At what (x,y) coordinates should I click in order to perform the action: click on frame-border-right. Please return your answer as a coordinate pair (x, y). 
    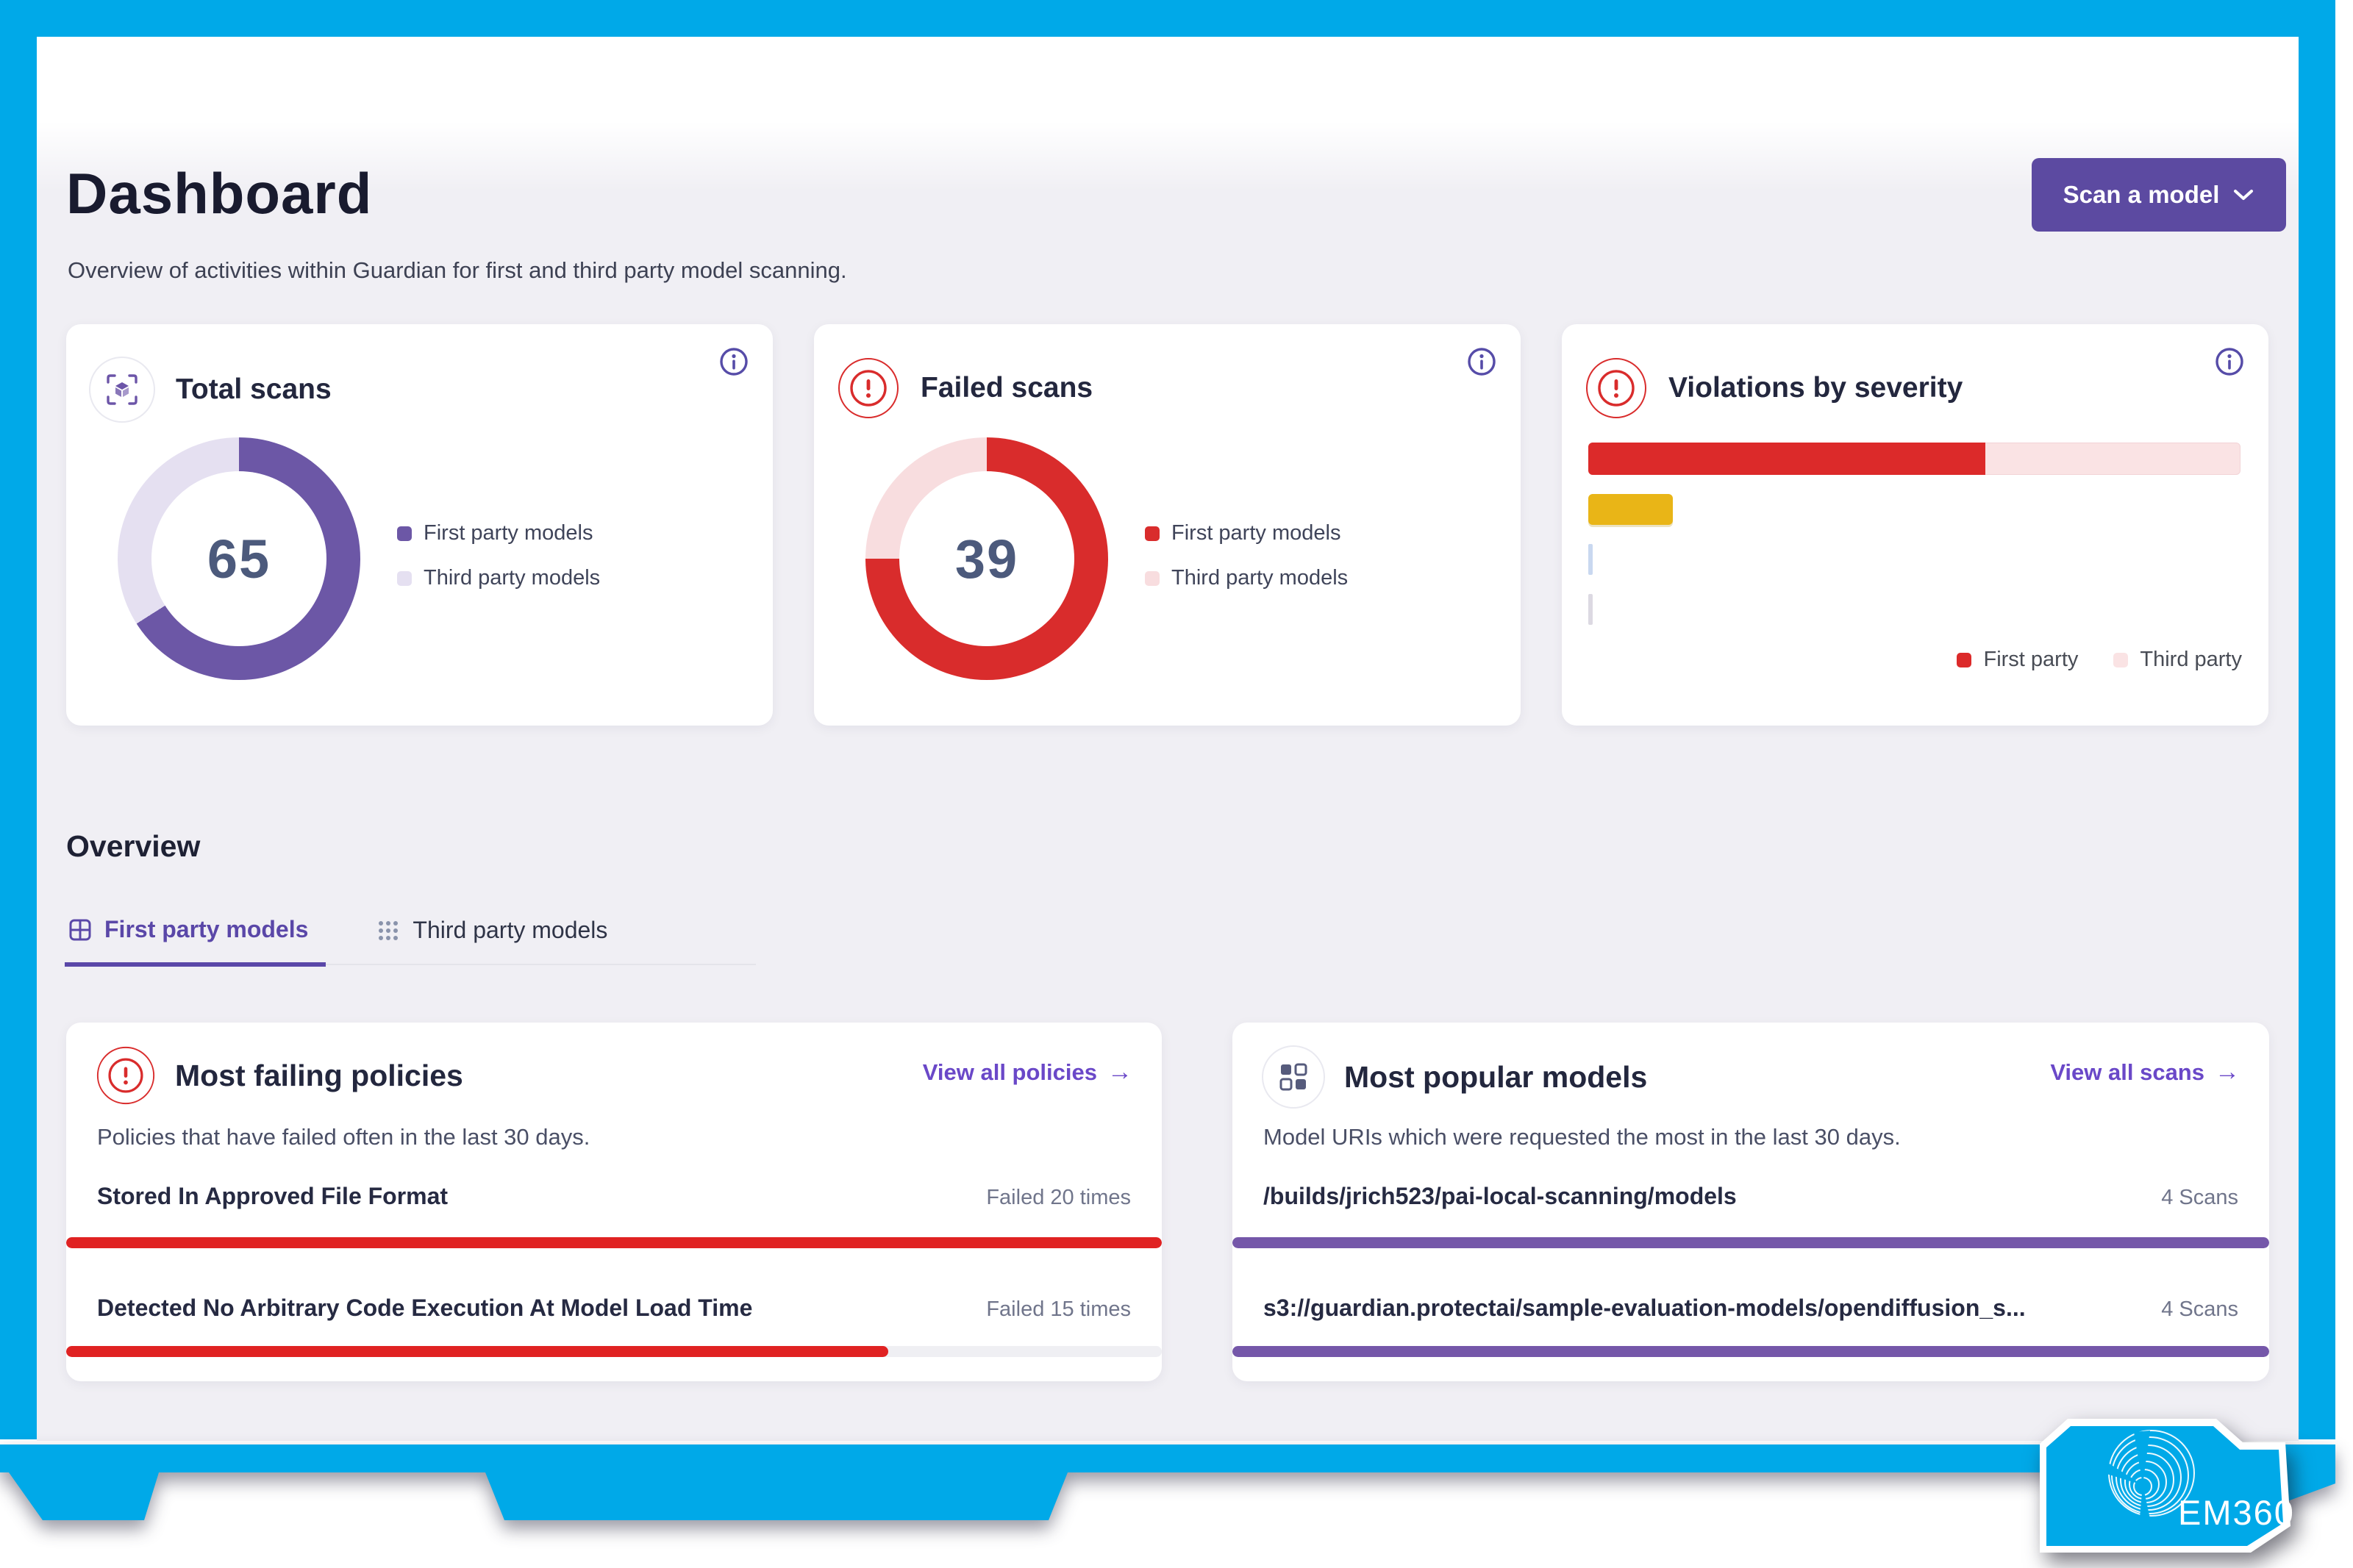
    Looking at the image, I should click on (2317, 719).